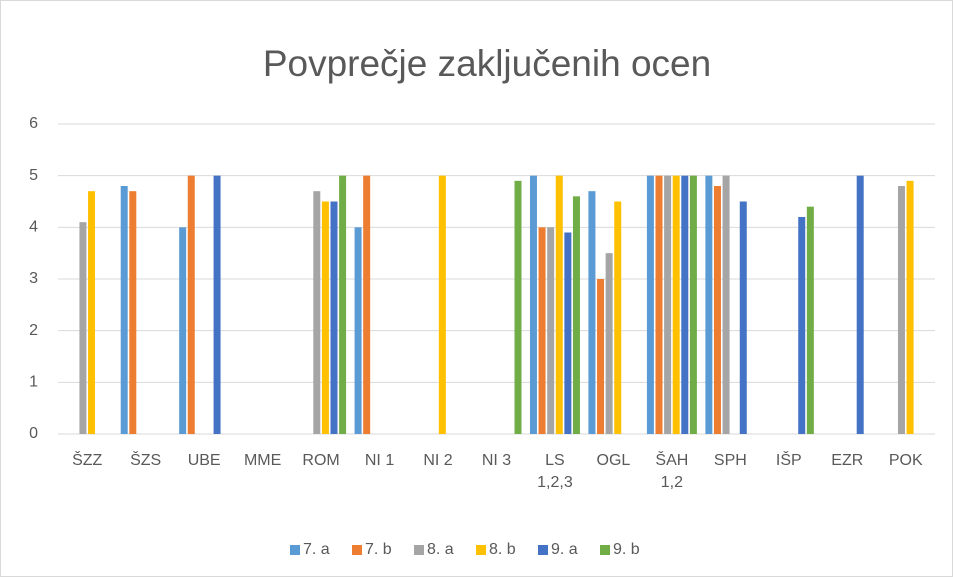 Image resolution: width=953 pixels, height=577 pixels. Describe the element at coordinates (33, 330) in the screenshot. I see `y-tick-label: 2` at that location.